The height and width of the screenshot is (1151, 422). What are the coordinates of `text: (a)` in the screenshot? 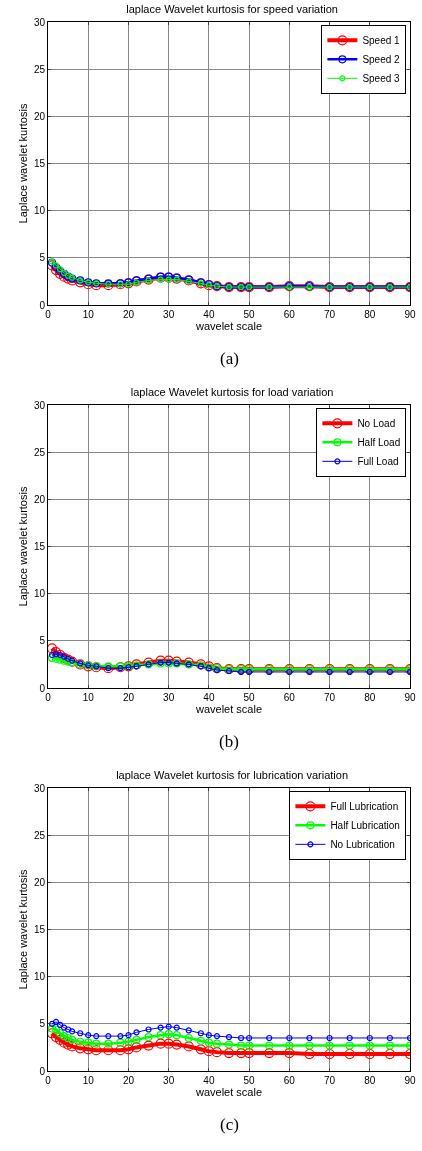 It's located at (229, 358).